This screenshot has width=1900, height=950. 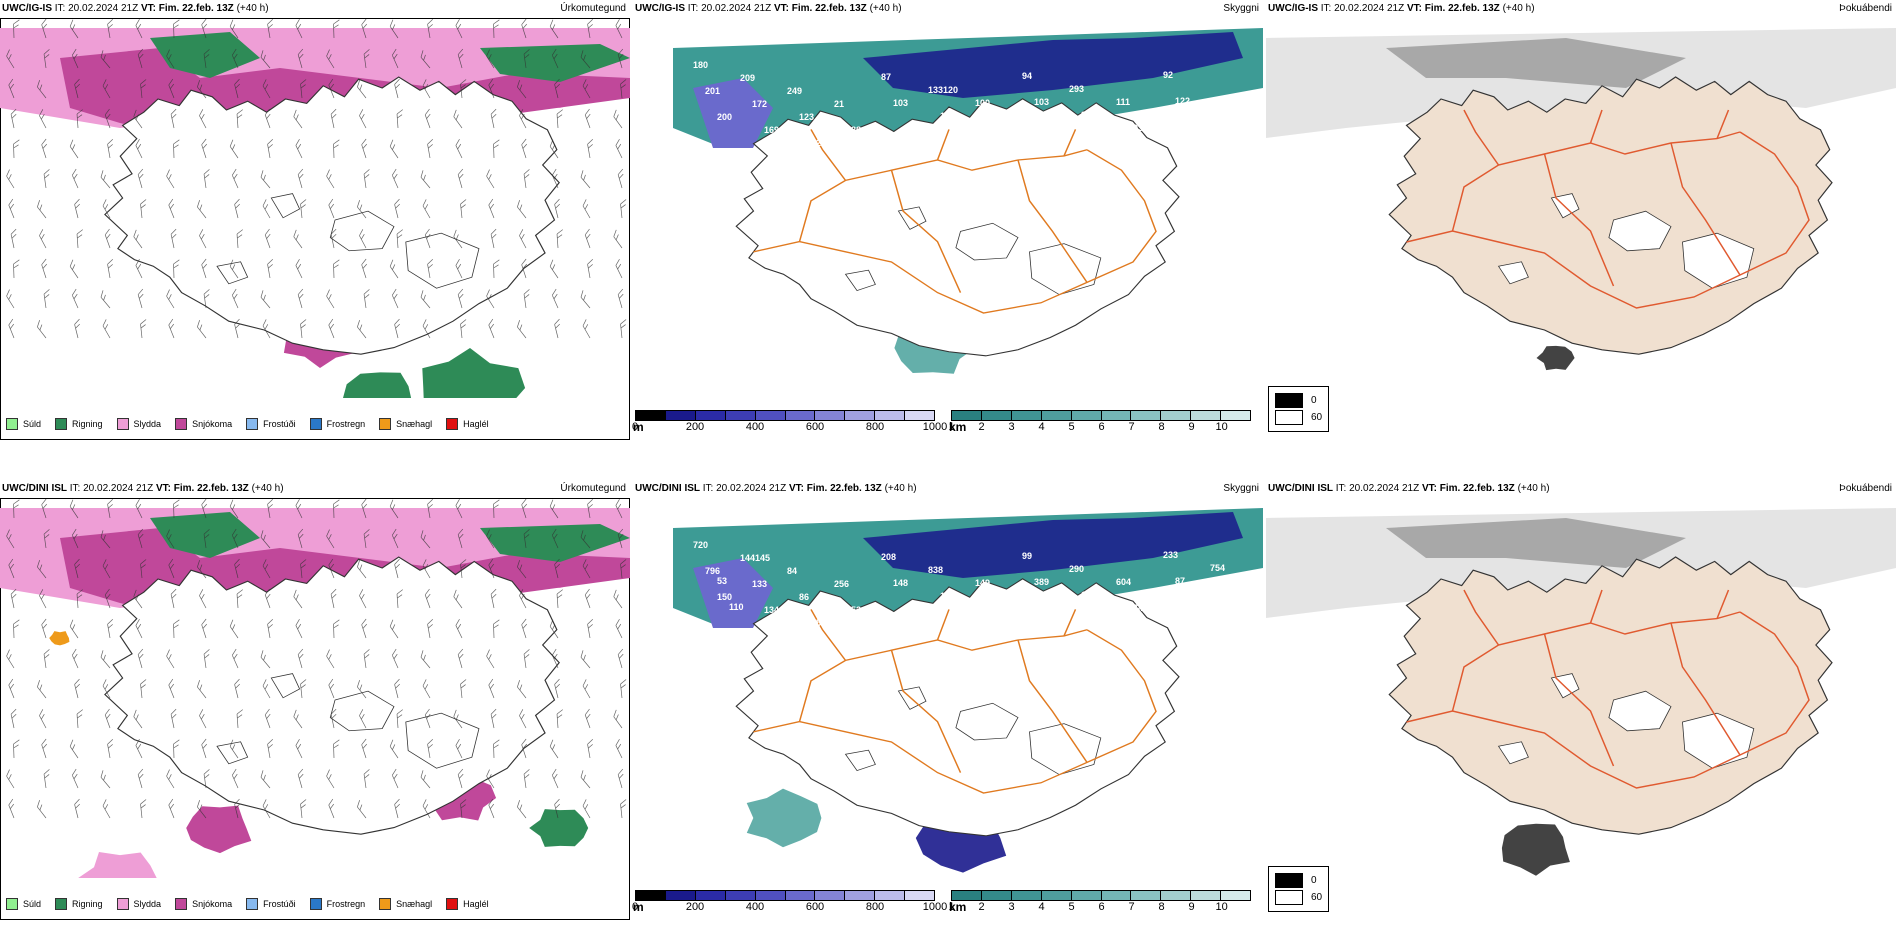 I want to click on visibility-value-label: 754, so click(x=1217, y=568).